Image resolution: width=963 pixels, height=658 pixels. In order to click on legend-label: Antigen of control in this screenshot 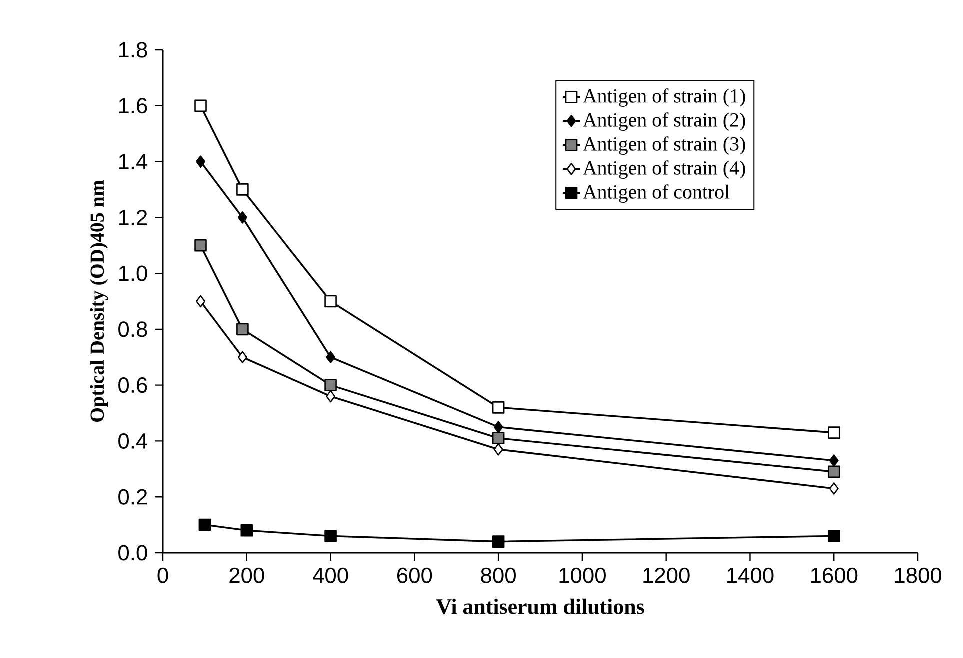, I will do `click(656, 193)`.